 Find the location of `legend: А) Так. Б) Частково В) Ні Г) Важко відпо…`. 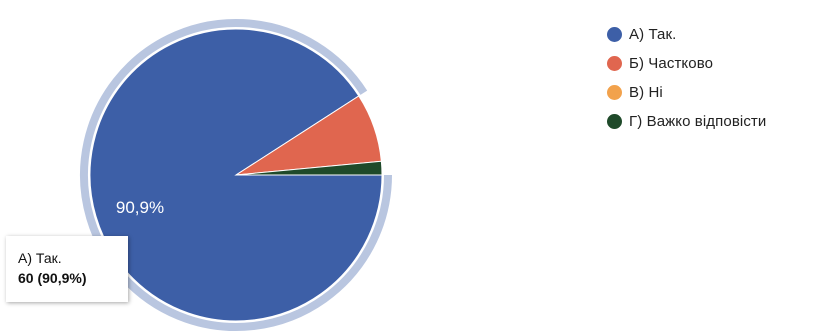

legend: А) Так. Б) Частково В) Ні Г) Важко відпо… is located at coordinates (686, 78).